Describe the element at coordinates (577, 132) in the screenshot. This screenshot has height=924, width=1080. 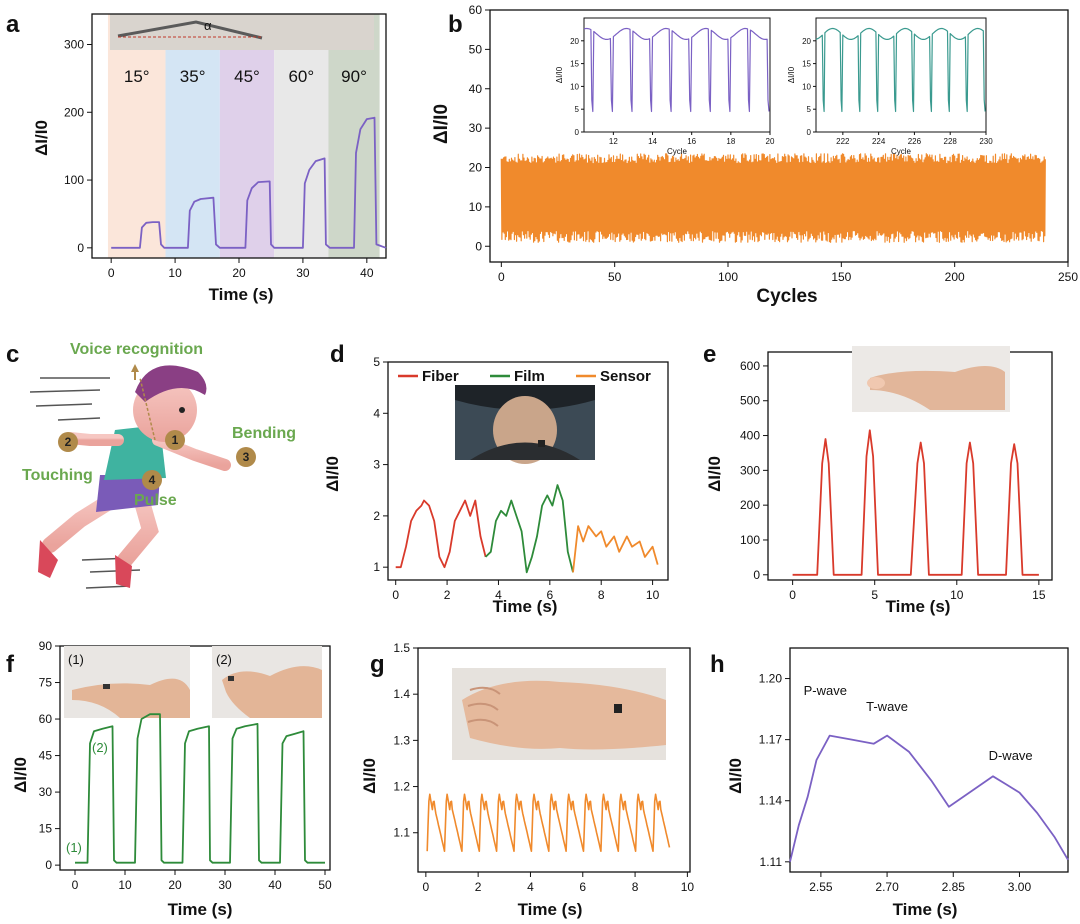
I see `inset-y-tick-label: 0` at that location.